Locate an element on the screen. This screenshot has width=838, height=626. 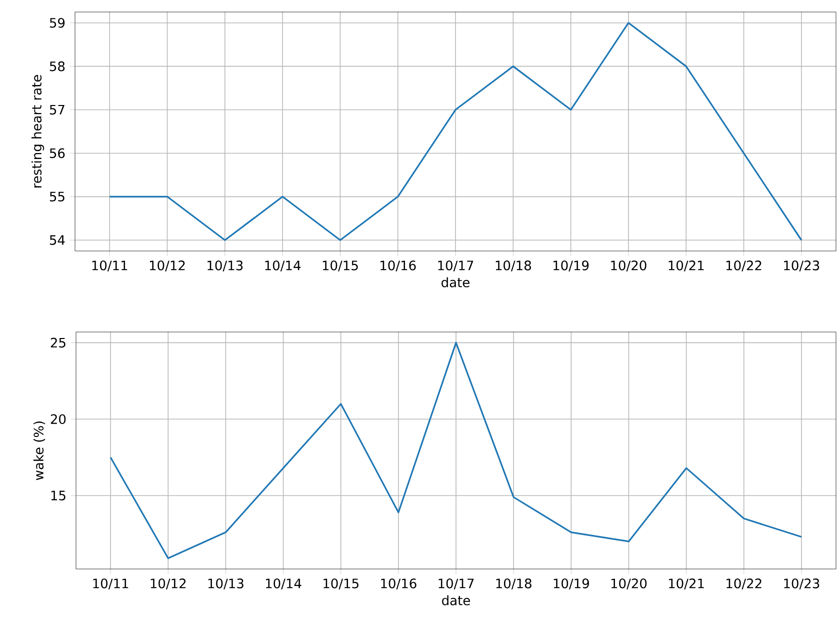
y-tick-label: 55 is located at coordinates (57, 197).